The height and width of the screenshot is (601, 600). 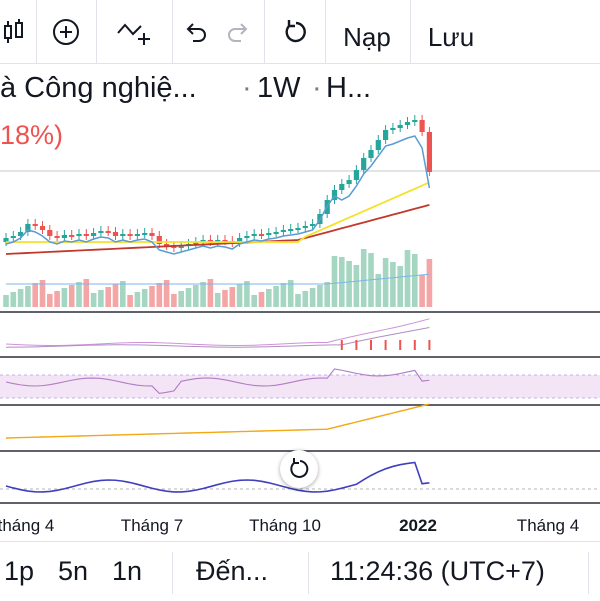 I want to click on timeframe-5n: 5n, so click(x=73, y=571).